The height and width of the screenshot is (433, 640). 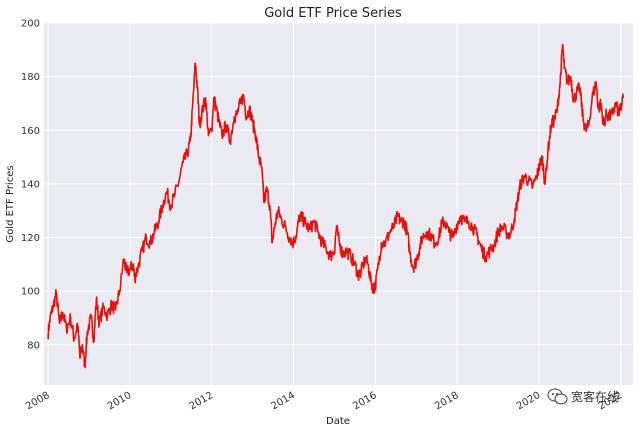 I want to click on chart-title: Gold ETF Price Series, so click(x=333, y=13).